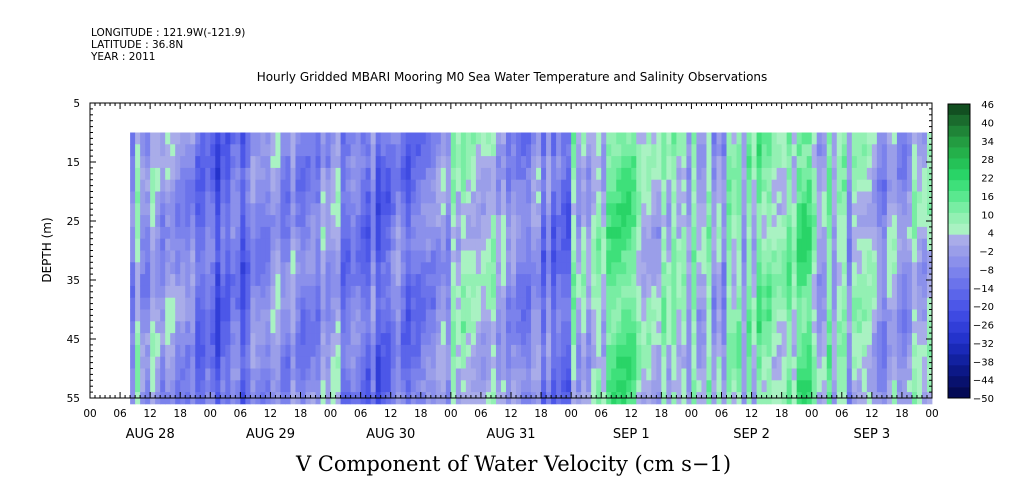 This screenshot has width=1009, height=504. I want to click on colorbar-swatch, so click(959, 175).